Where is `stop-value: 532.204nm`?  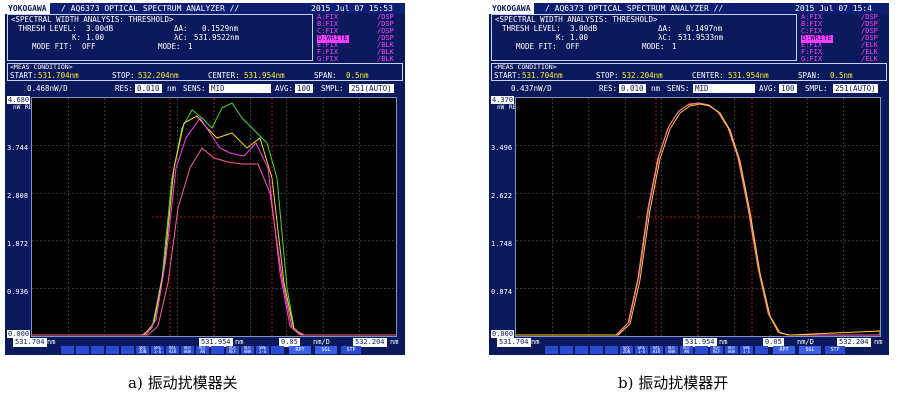
stop-value: 532.204nm is located at coordinates (642, 75).